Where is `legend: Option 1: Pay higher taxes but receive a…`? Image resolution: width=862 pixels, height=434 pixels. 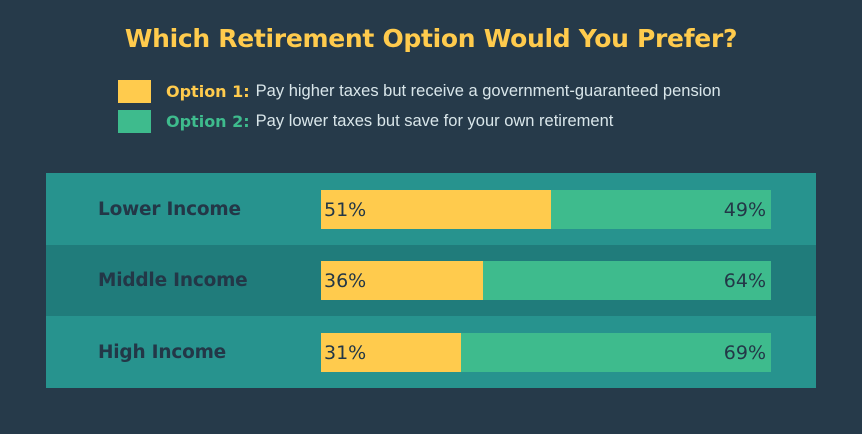
legend: Option 1: Pay higher taxes but receive a… is located at coordinates (419, 108).